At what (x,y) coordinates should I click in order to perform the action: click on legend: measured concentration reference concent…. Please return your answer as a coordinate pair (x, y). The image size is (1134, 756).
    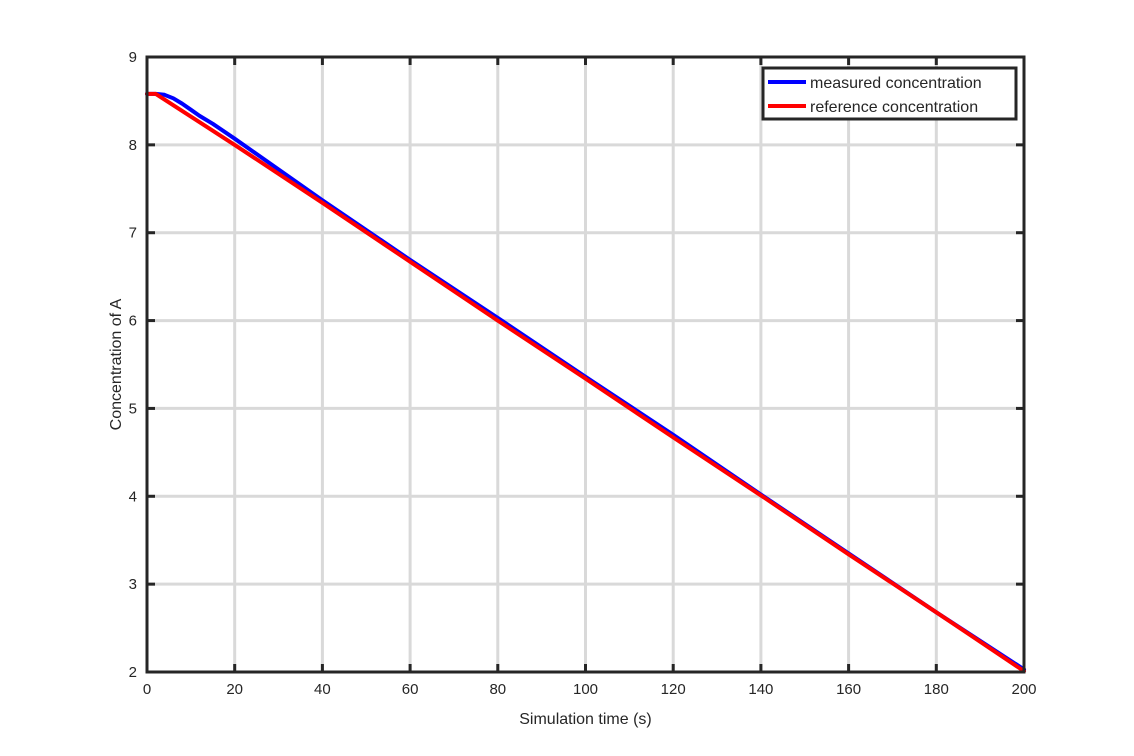
    Looking at the image, I should click on (889, 93).